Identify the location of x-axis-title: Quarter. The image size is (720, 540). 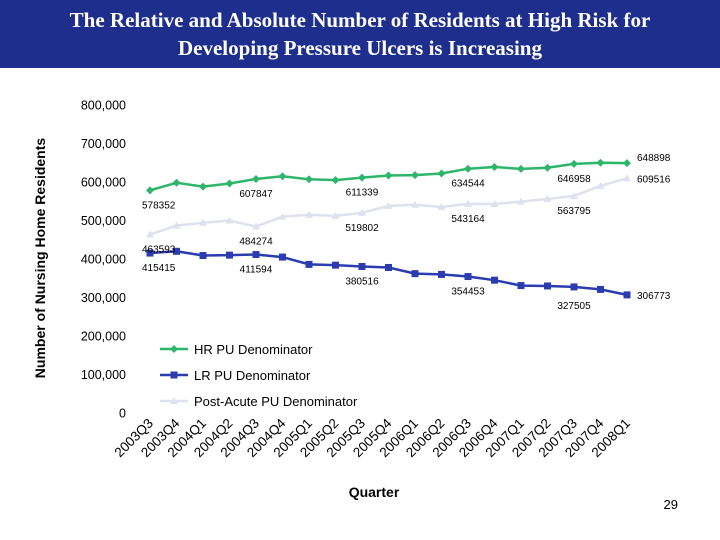
(374, 492).